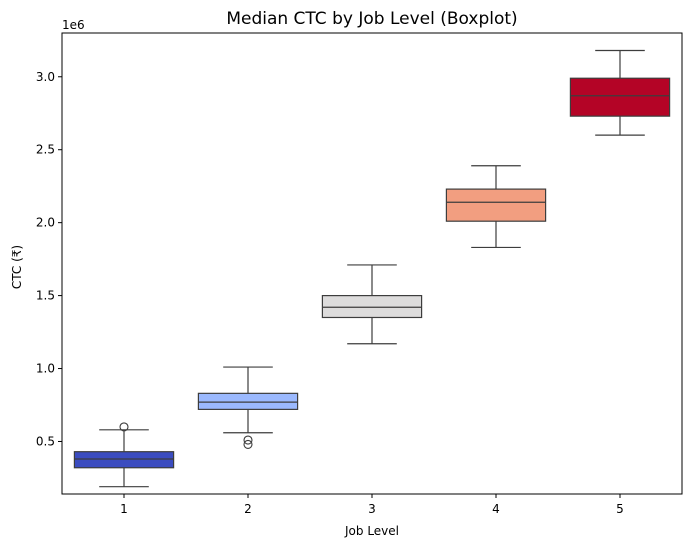 This screenshot has height=548, width=691. I want to click on y-tick-label: 3.0, so click(45, 77).